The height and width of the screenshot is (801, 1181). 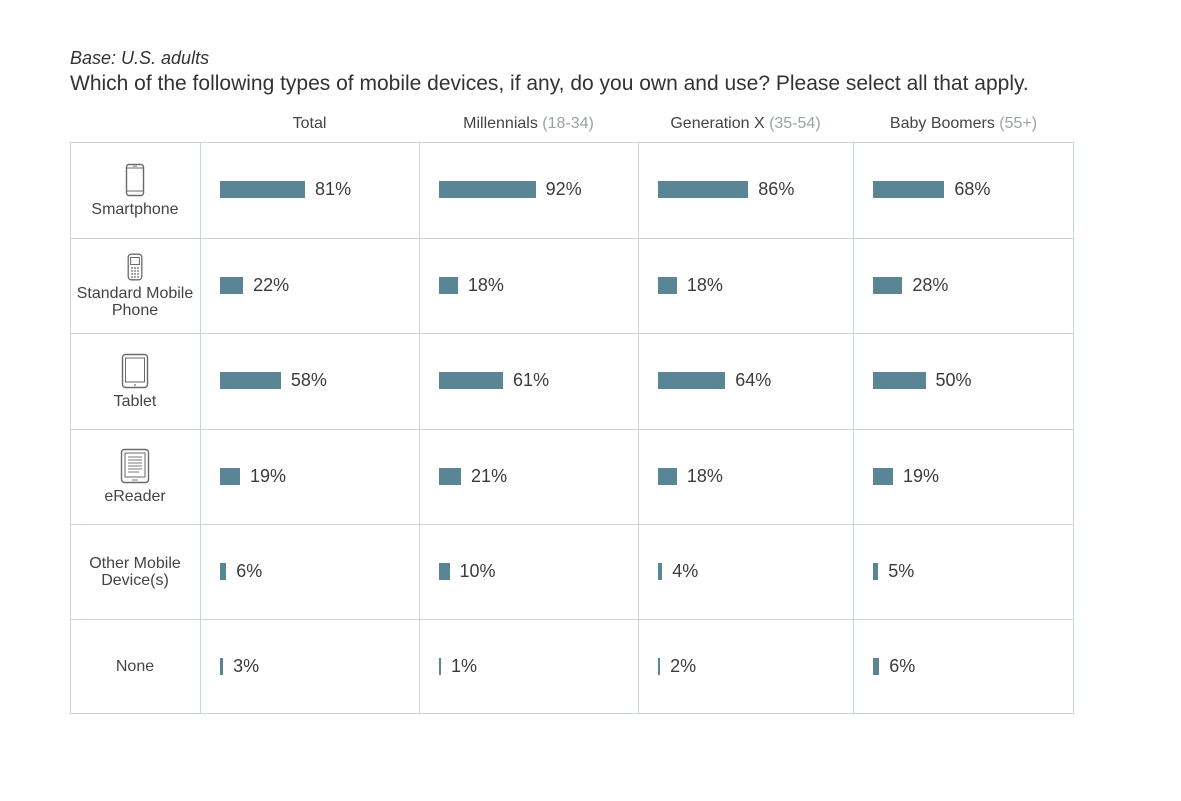 What do you see at coordinates (683, 665) in the screenshot?
I see `data-label: 2%` at bounding box center [683, 665].